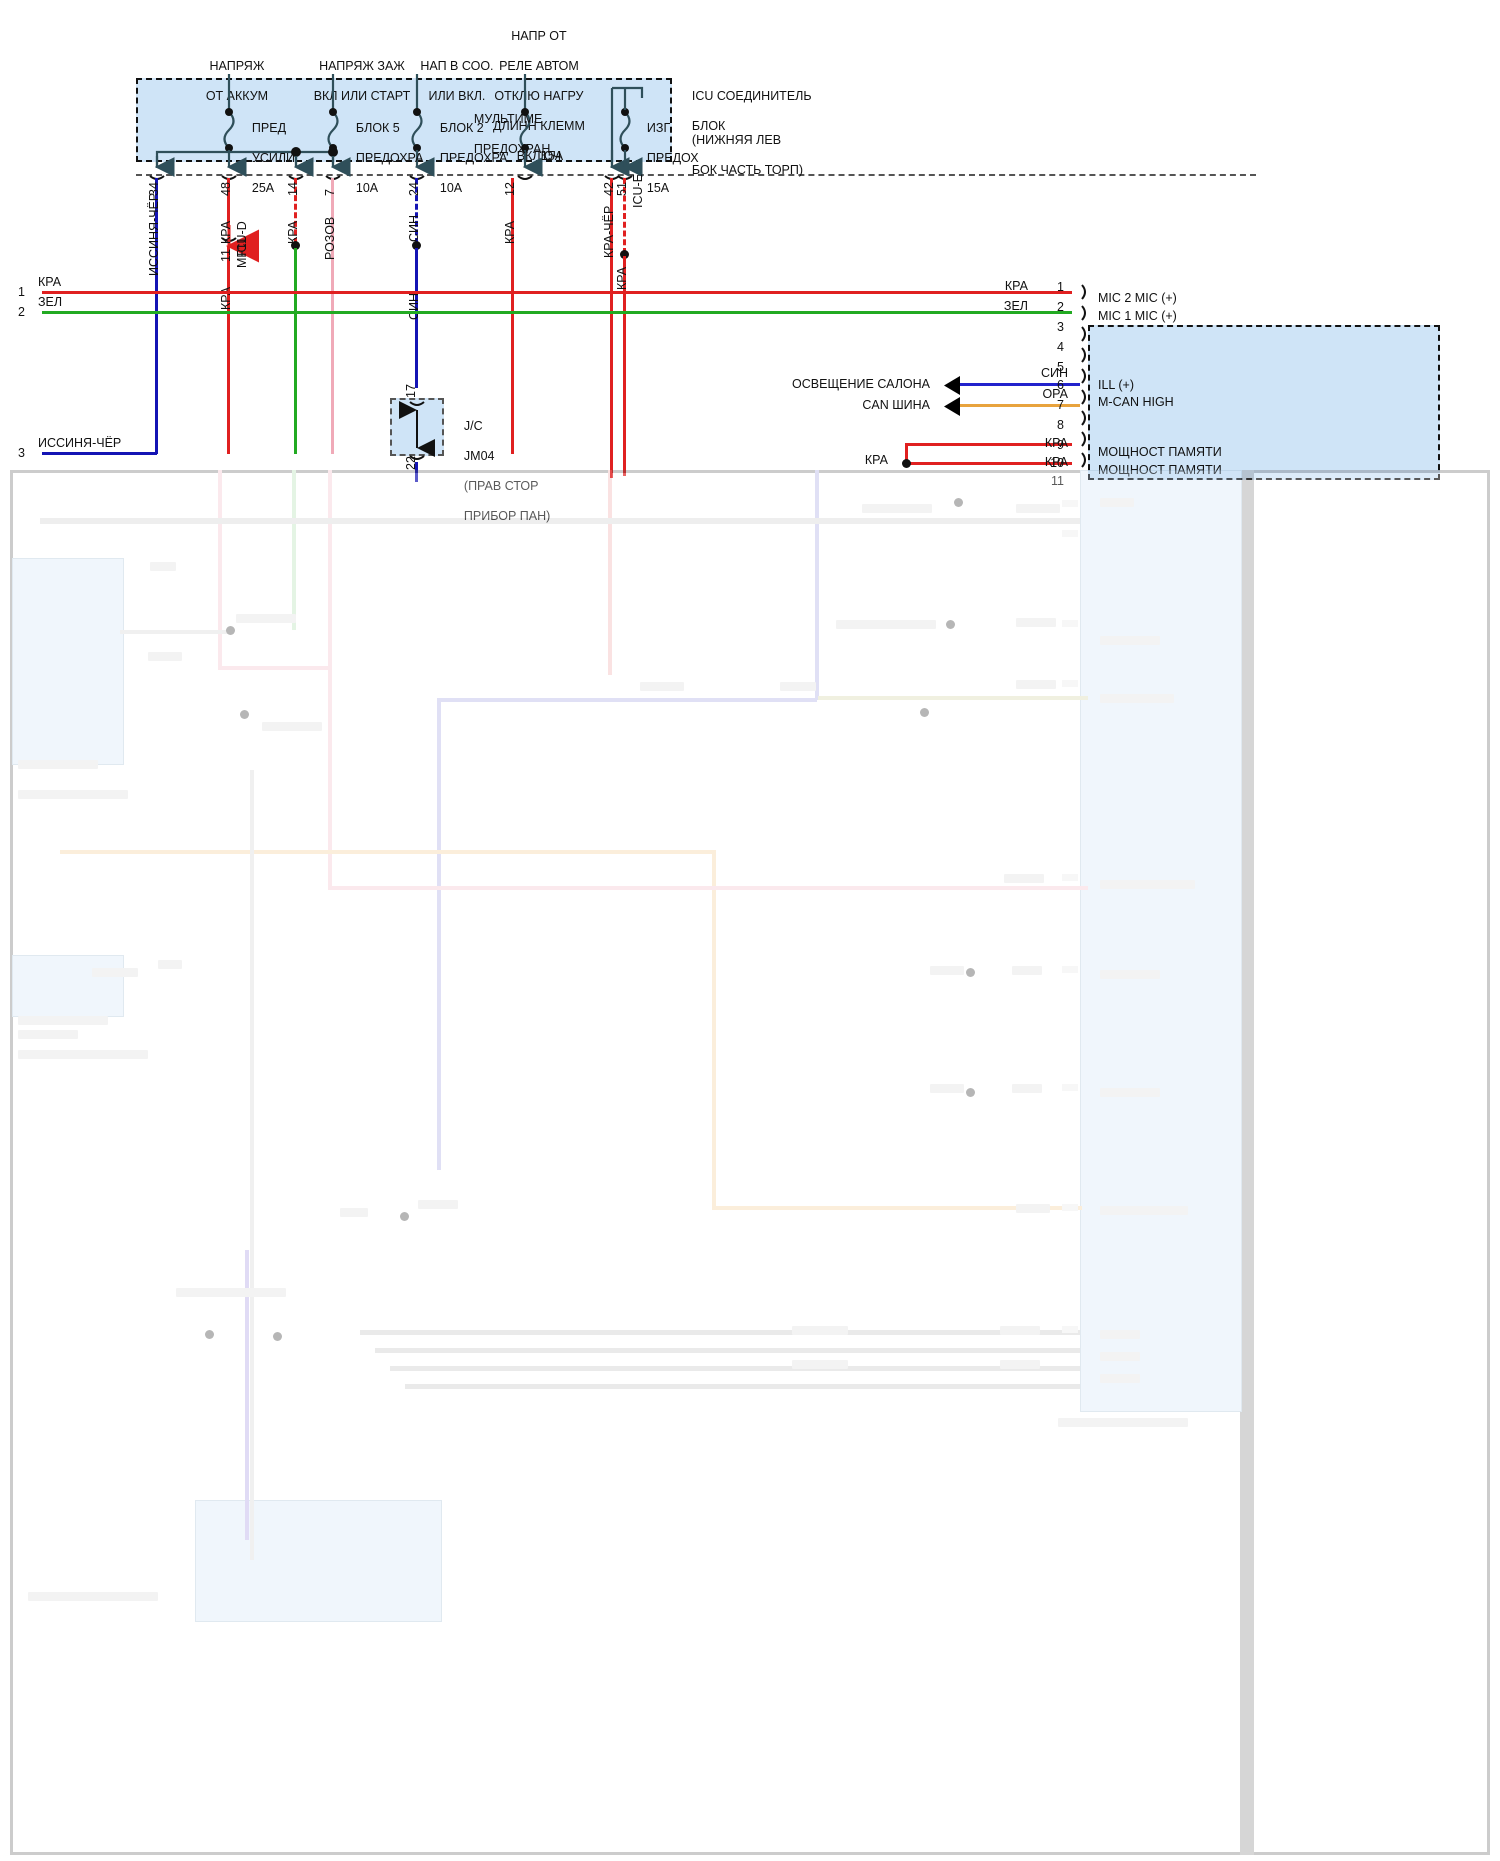 Image resolution: width=1500 pixels, height=1861 pixels. What do you see at coordinates (747, 155) in the screenshot?
I see `icu-block-location-caption: (НИЖНЯЯ ЛЕВ БОК ЧАСТЬ ТОРП)` at bounding box center [747, 155].